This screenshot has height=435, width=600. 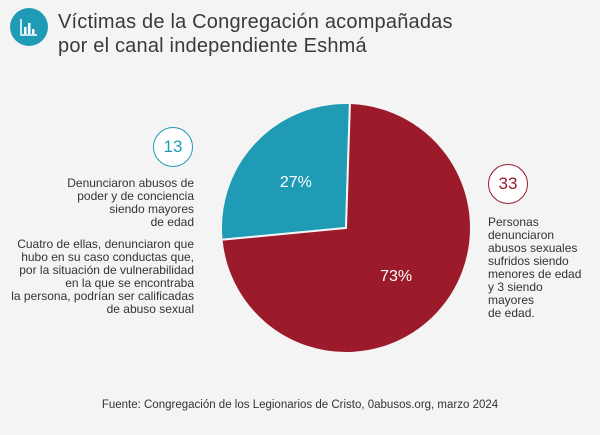 I want to click on count-right-value: 33, so click(x=508, y=183).